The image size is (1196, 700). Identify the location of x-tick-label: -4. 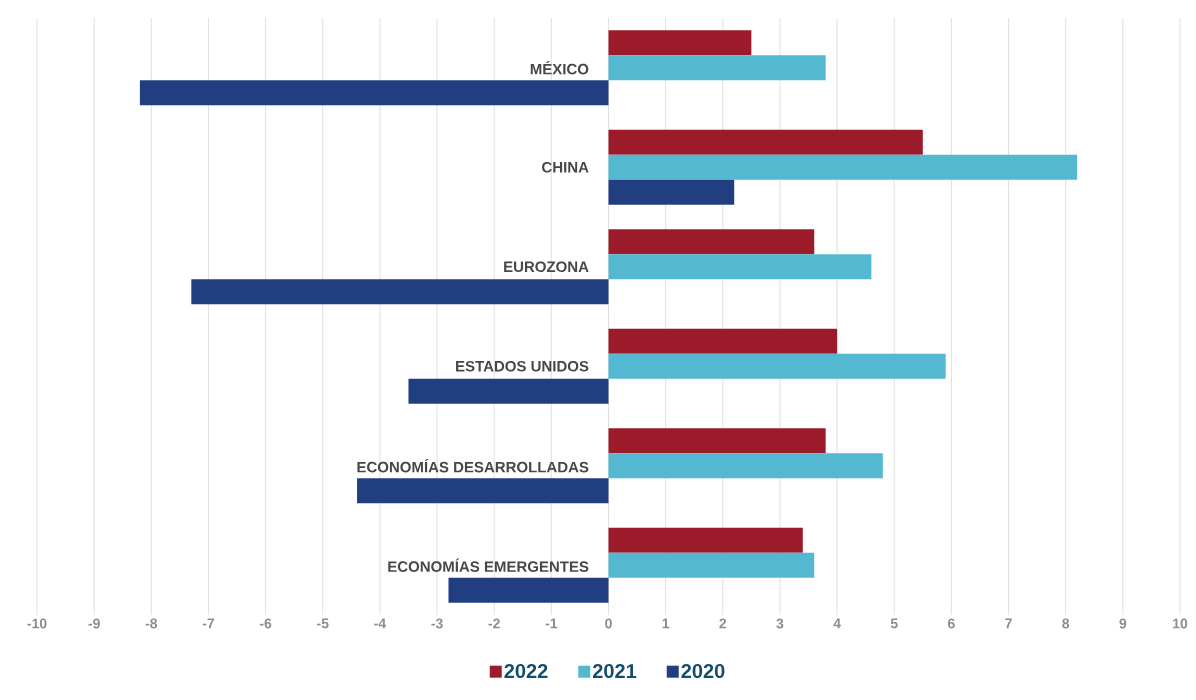
(380, 623).